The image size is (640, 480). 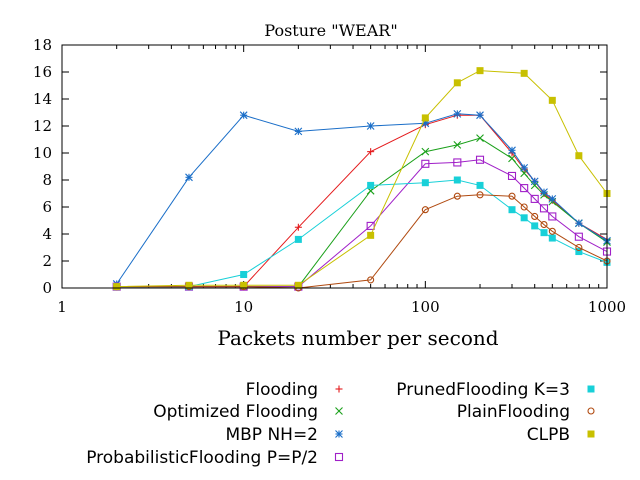 I want to click on y-tick-label: 6, so click(x=47, y=207).